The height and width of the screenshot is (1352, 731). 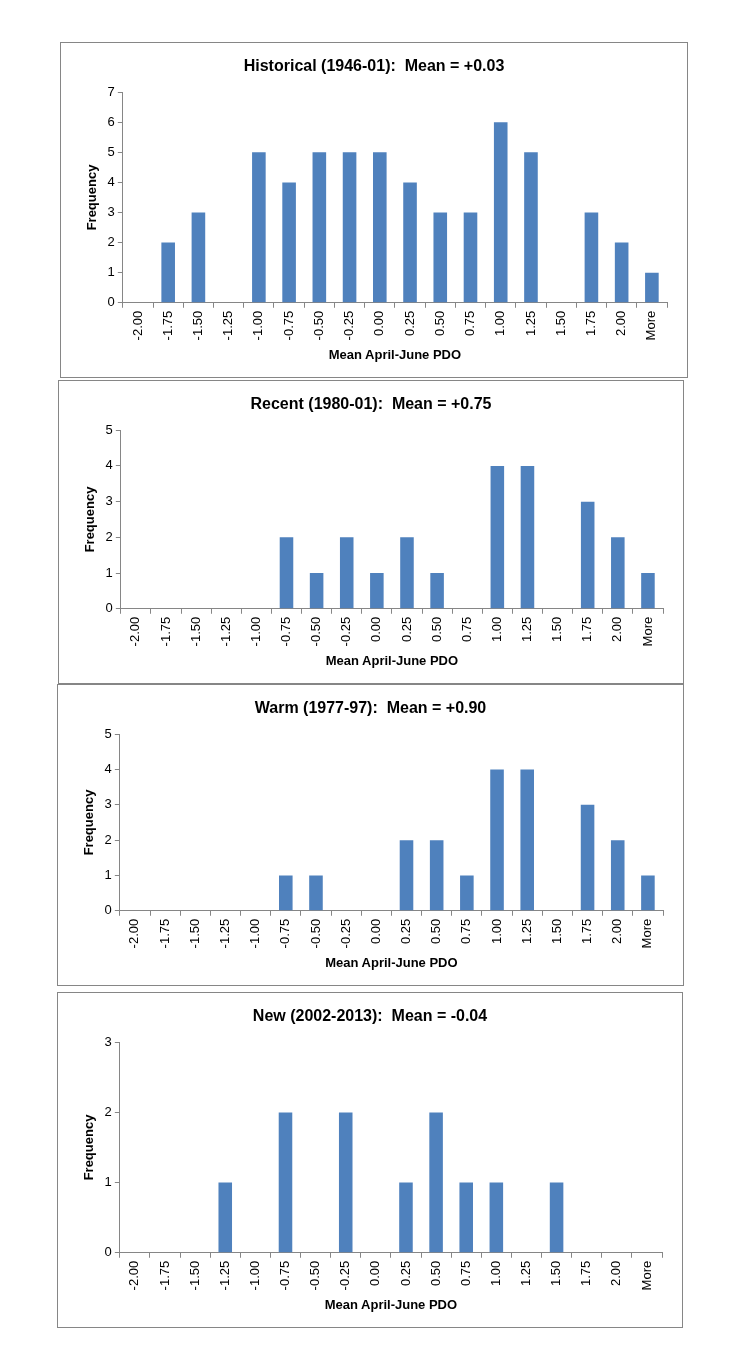 I want to click on y-tick-label: 6, so click(x=111, y=121).